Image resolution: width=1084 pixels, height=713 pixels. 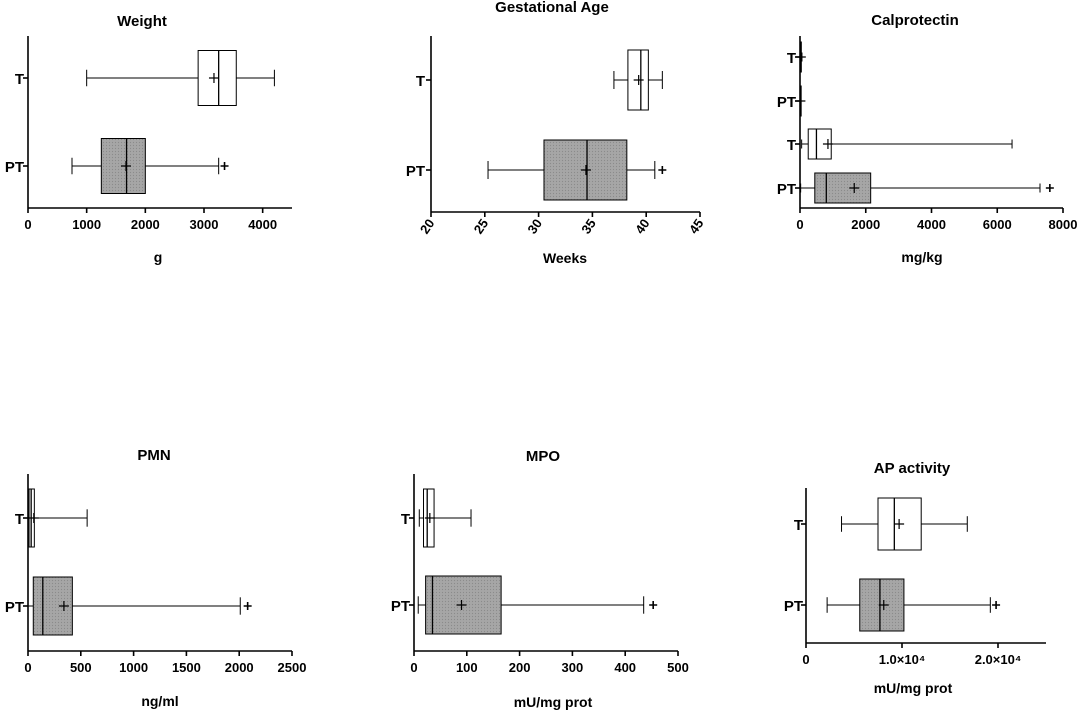 I want to click on x-axis-label: Weeks, so click(x=565, y=258).